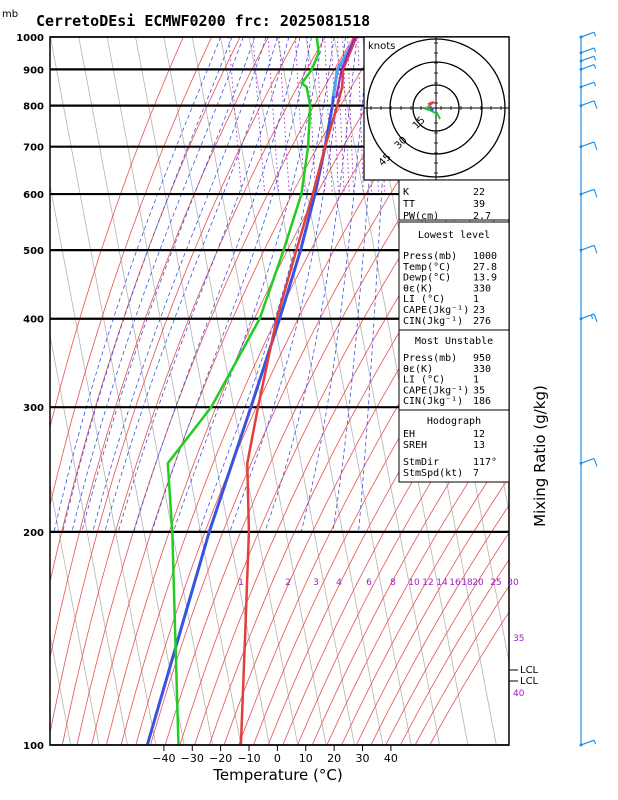  I want to click on hodograph-index-label: StmSpd(kt), so click(433, 473).